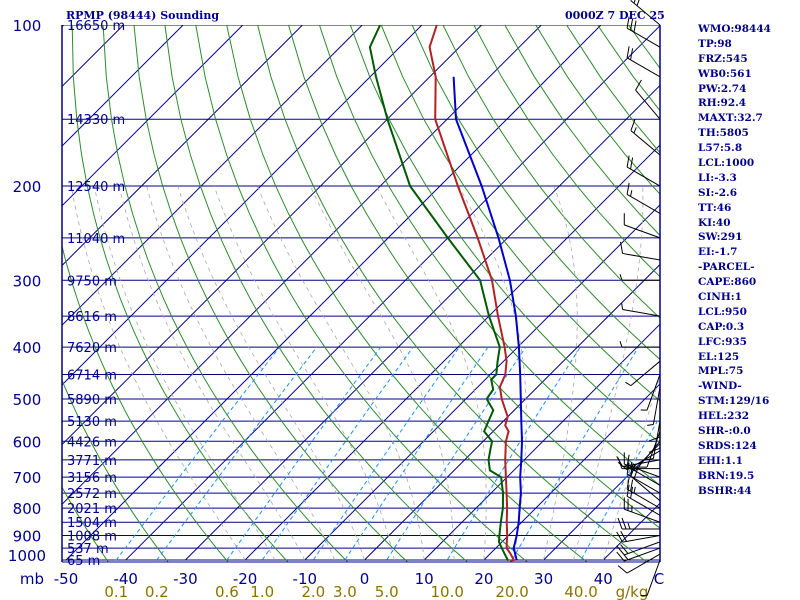 The image size is (800, 600). What do you see at coordinates (720, 148) in the screenshot?
I see `index-item: L57:5.8` at bounding box center [720, 148].